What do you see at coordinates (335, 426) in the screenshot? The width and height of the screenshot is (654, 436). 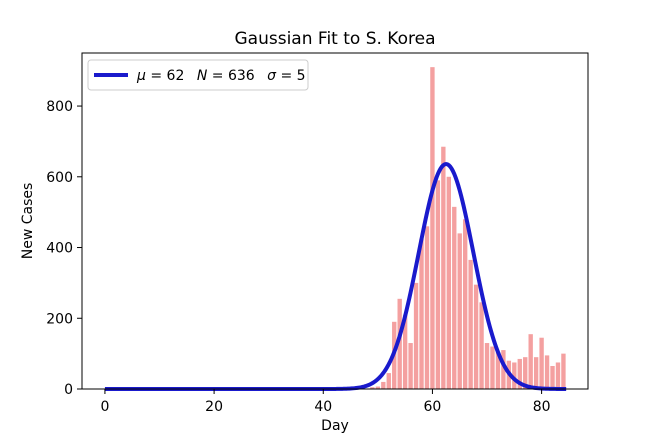 I see `x-axis-label: Day` at bounding box center [335, 426].